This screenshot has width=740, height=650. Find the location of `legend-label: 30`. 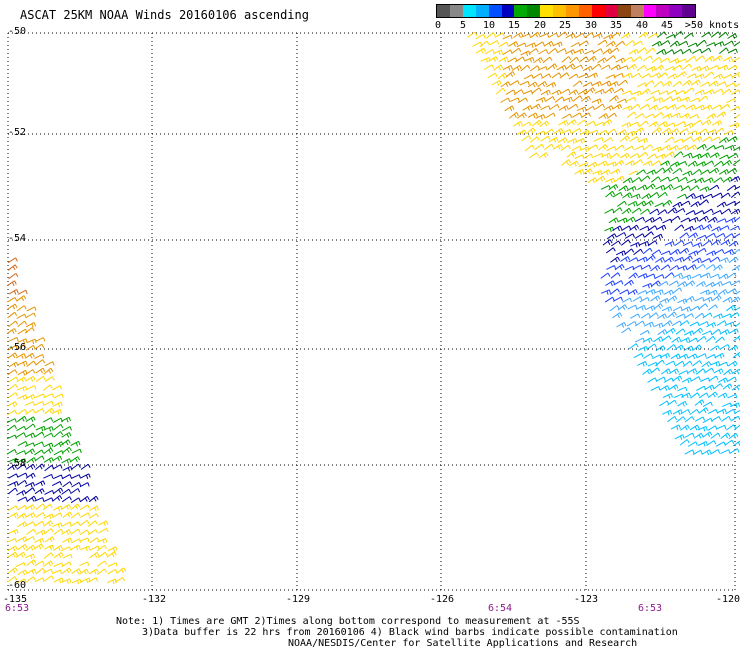

legend-label: 30 is located at coordinates (591, 25).